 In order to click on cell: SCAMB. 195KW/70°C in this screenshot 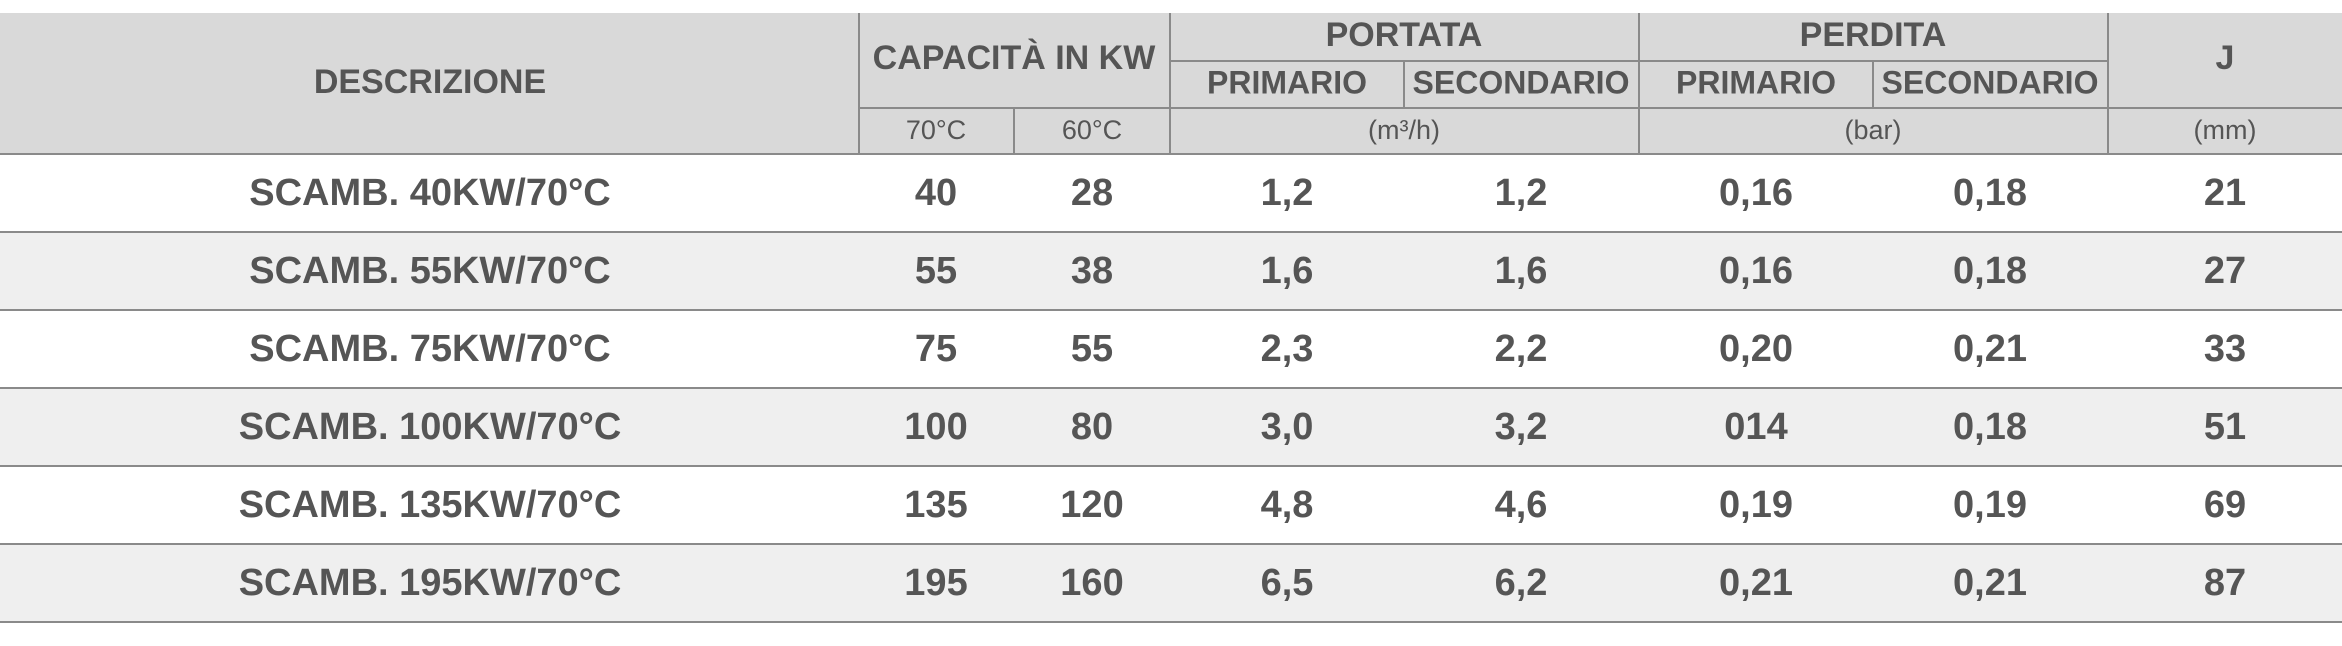, I will do `click(430, 583)`.